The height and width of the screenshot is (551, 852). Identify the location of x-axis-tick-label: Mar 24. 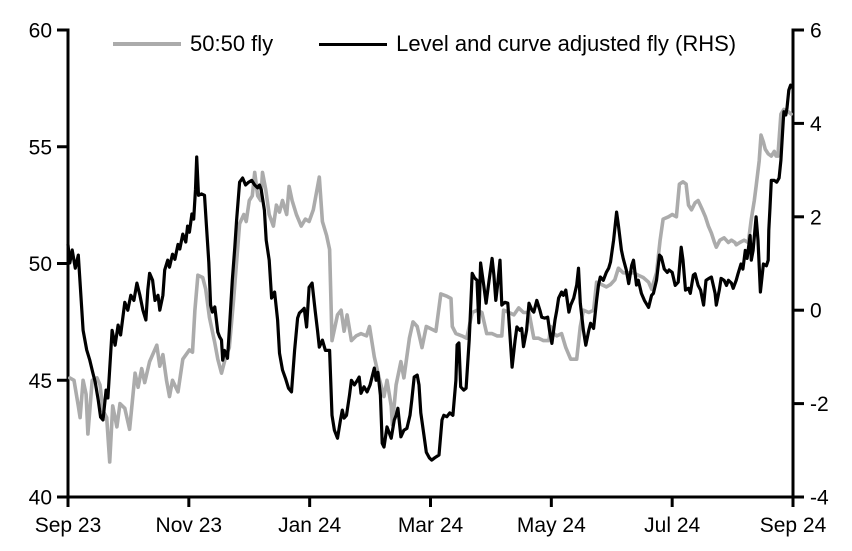
(431, 525).